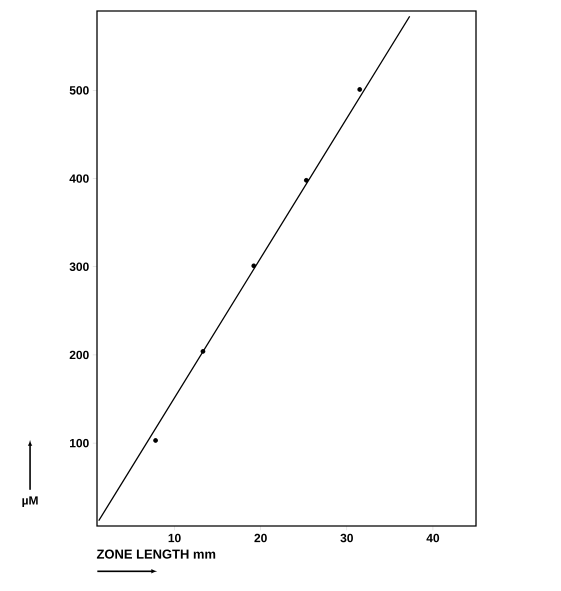 This screenshot has height=591, width=561. Describe the element at coordinates (30, 502) in the screenshot. I see `y-axis-title: µM` at that location.